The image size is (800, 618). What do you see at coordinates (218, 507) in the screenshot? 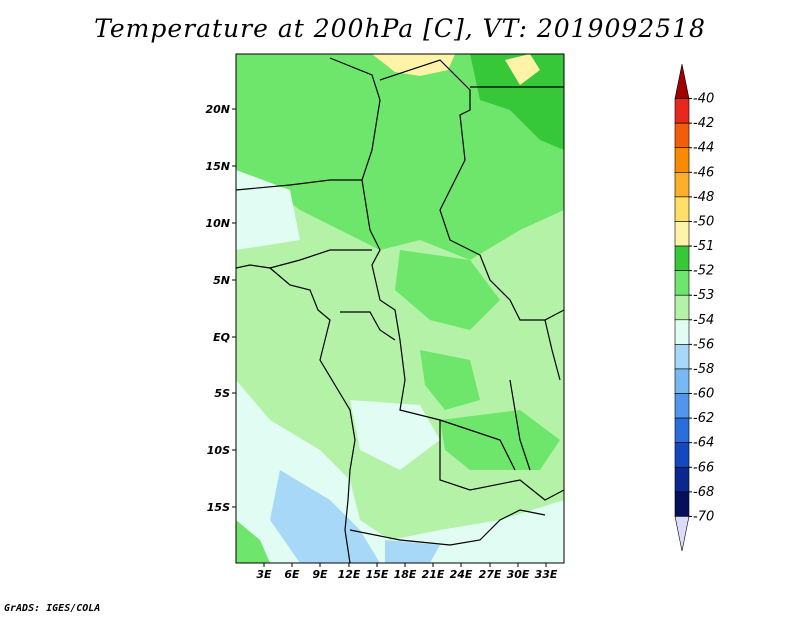
I see `lat-label: 15S` at bounding box center [218, 507].